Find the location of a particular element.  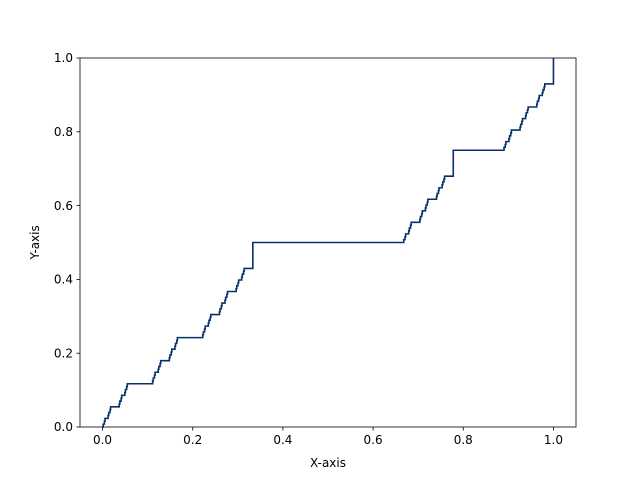

x-tick-label: 1.0 is located at coordinates (553, 440).